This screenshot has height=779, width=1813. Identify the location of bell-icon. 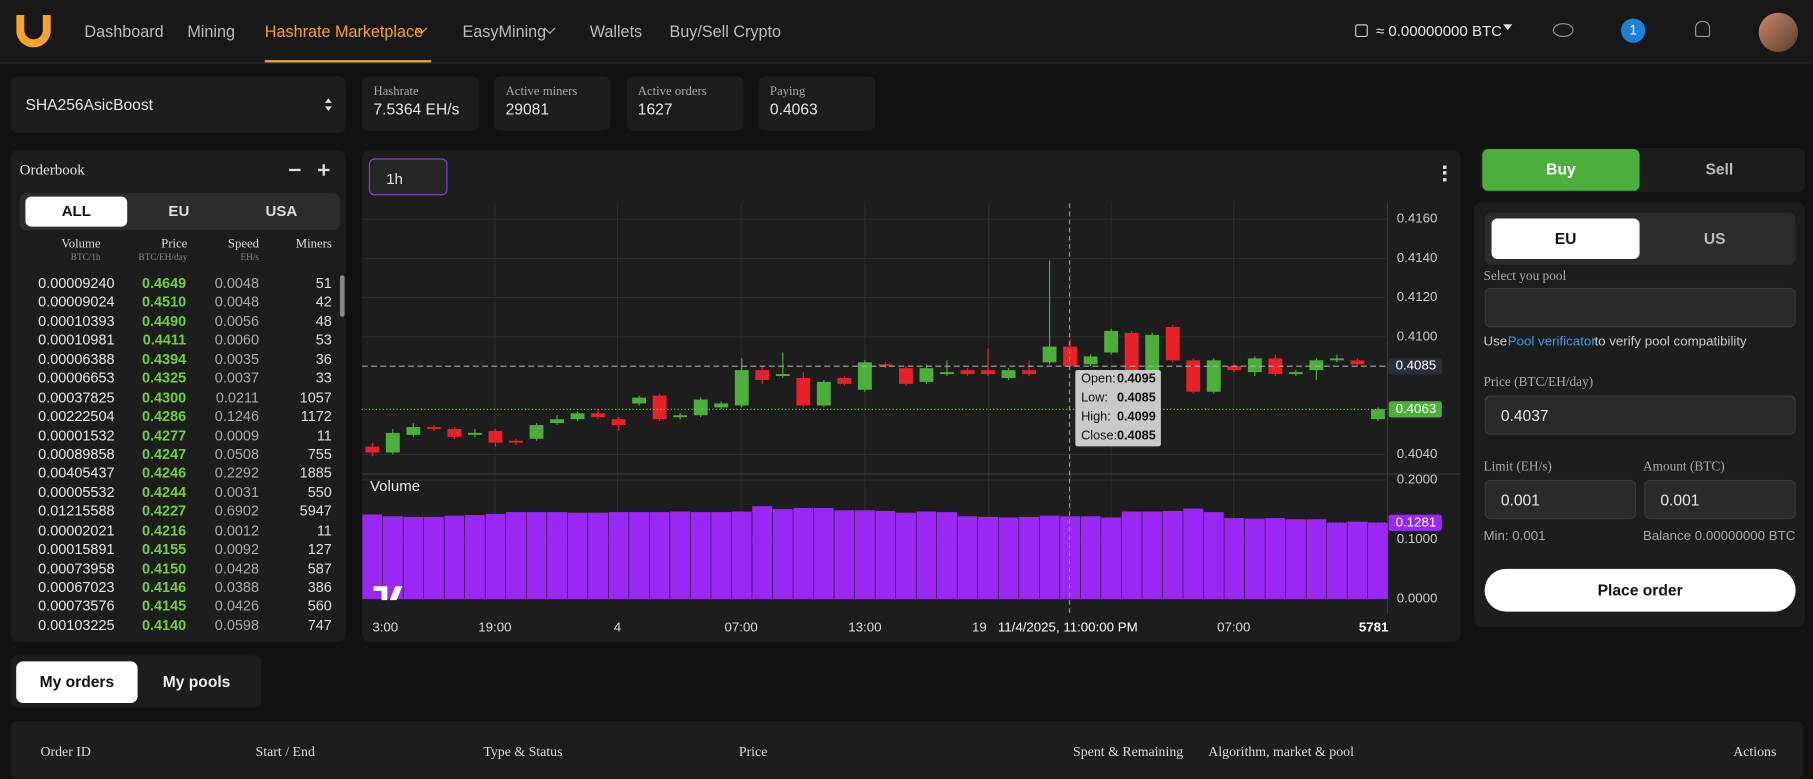
(1702, 29).